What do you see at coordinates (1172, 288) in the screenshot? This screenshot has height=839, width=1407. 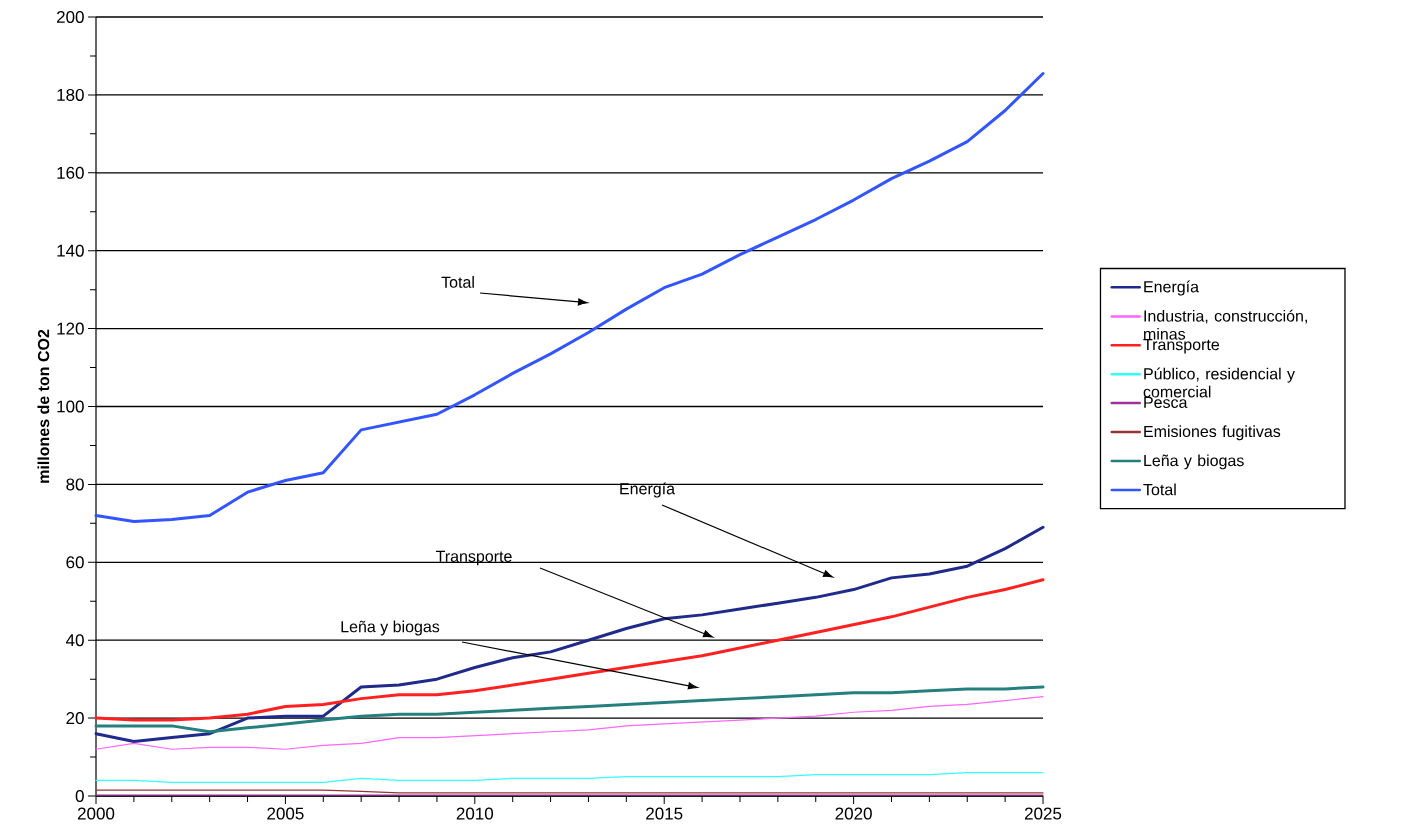 I see `legend-label: Energía` at bounding box center [1172, 288].